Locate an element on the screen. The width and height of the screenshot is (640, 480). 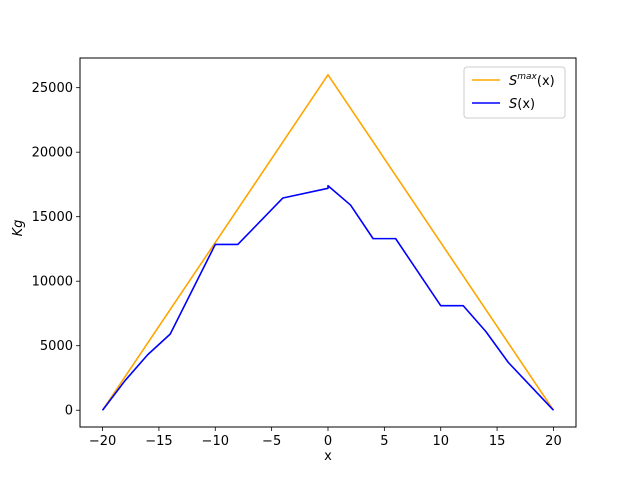
y-axis-label: Kg is located at coordinates (18, 228).